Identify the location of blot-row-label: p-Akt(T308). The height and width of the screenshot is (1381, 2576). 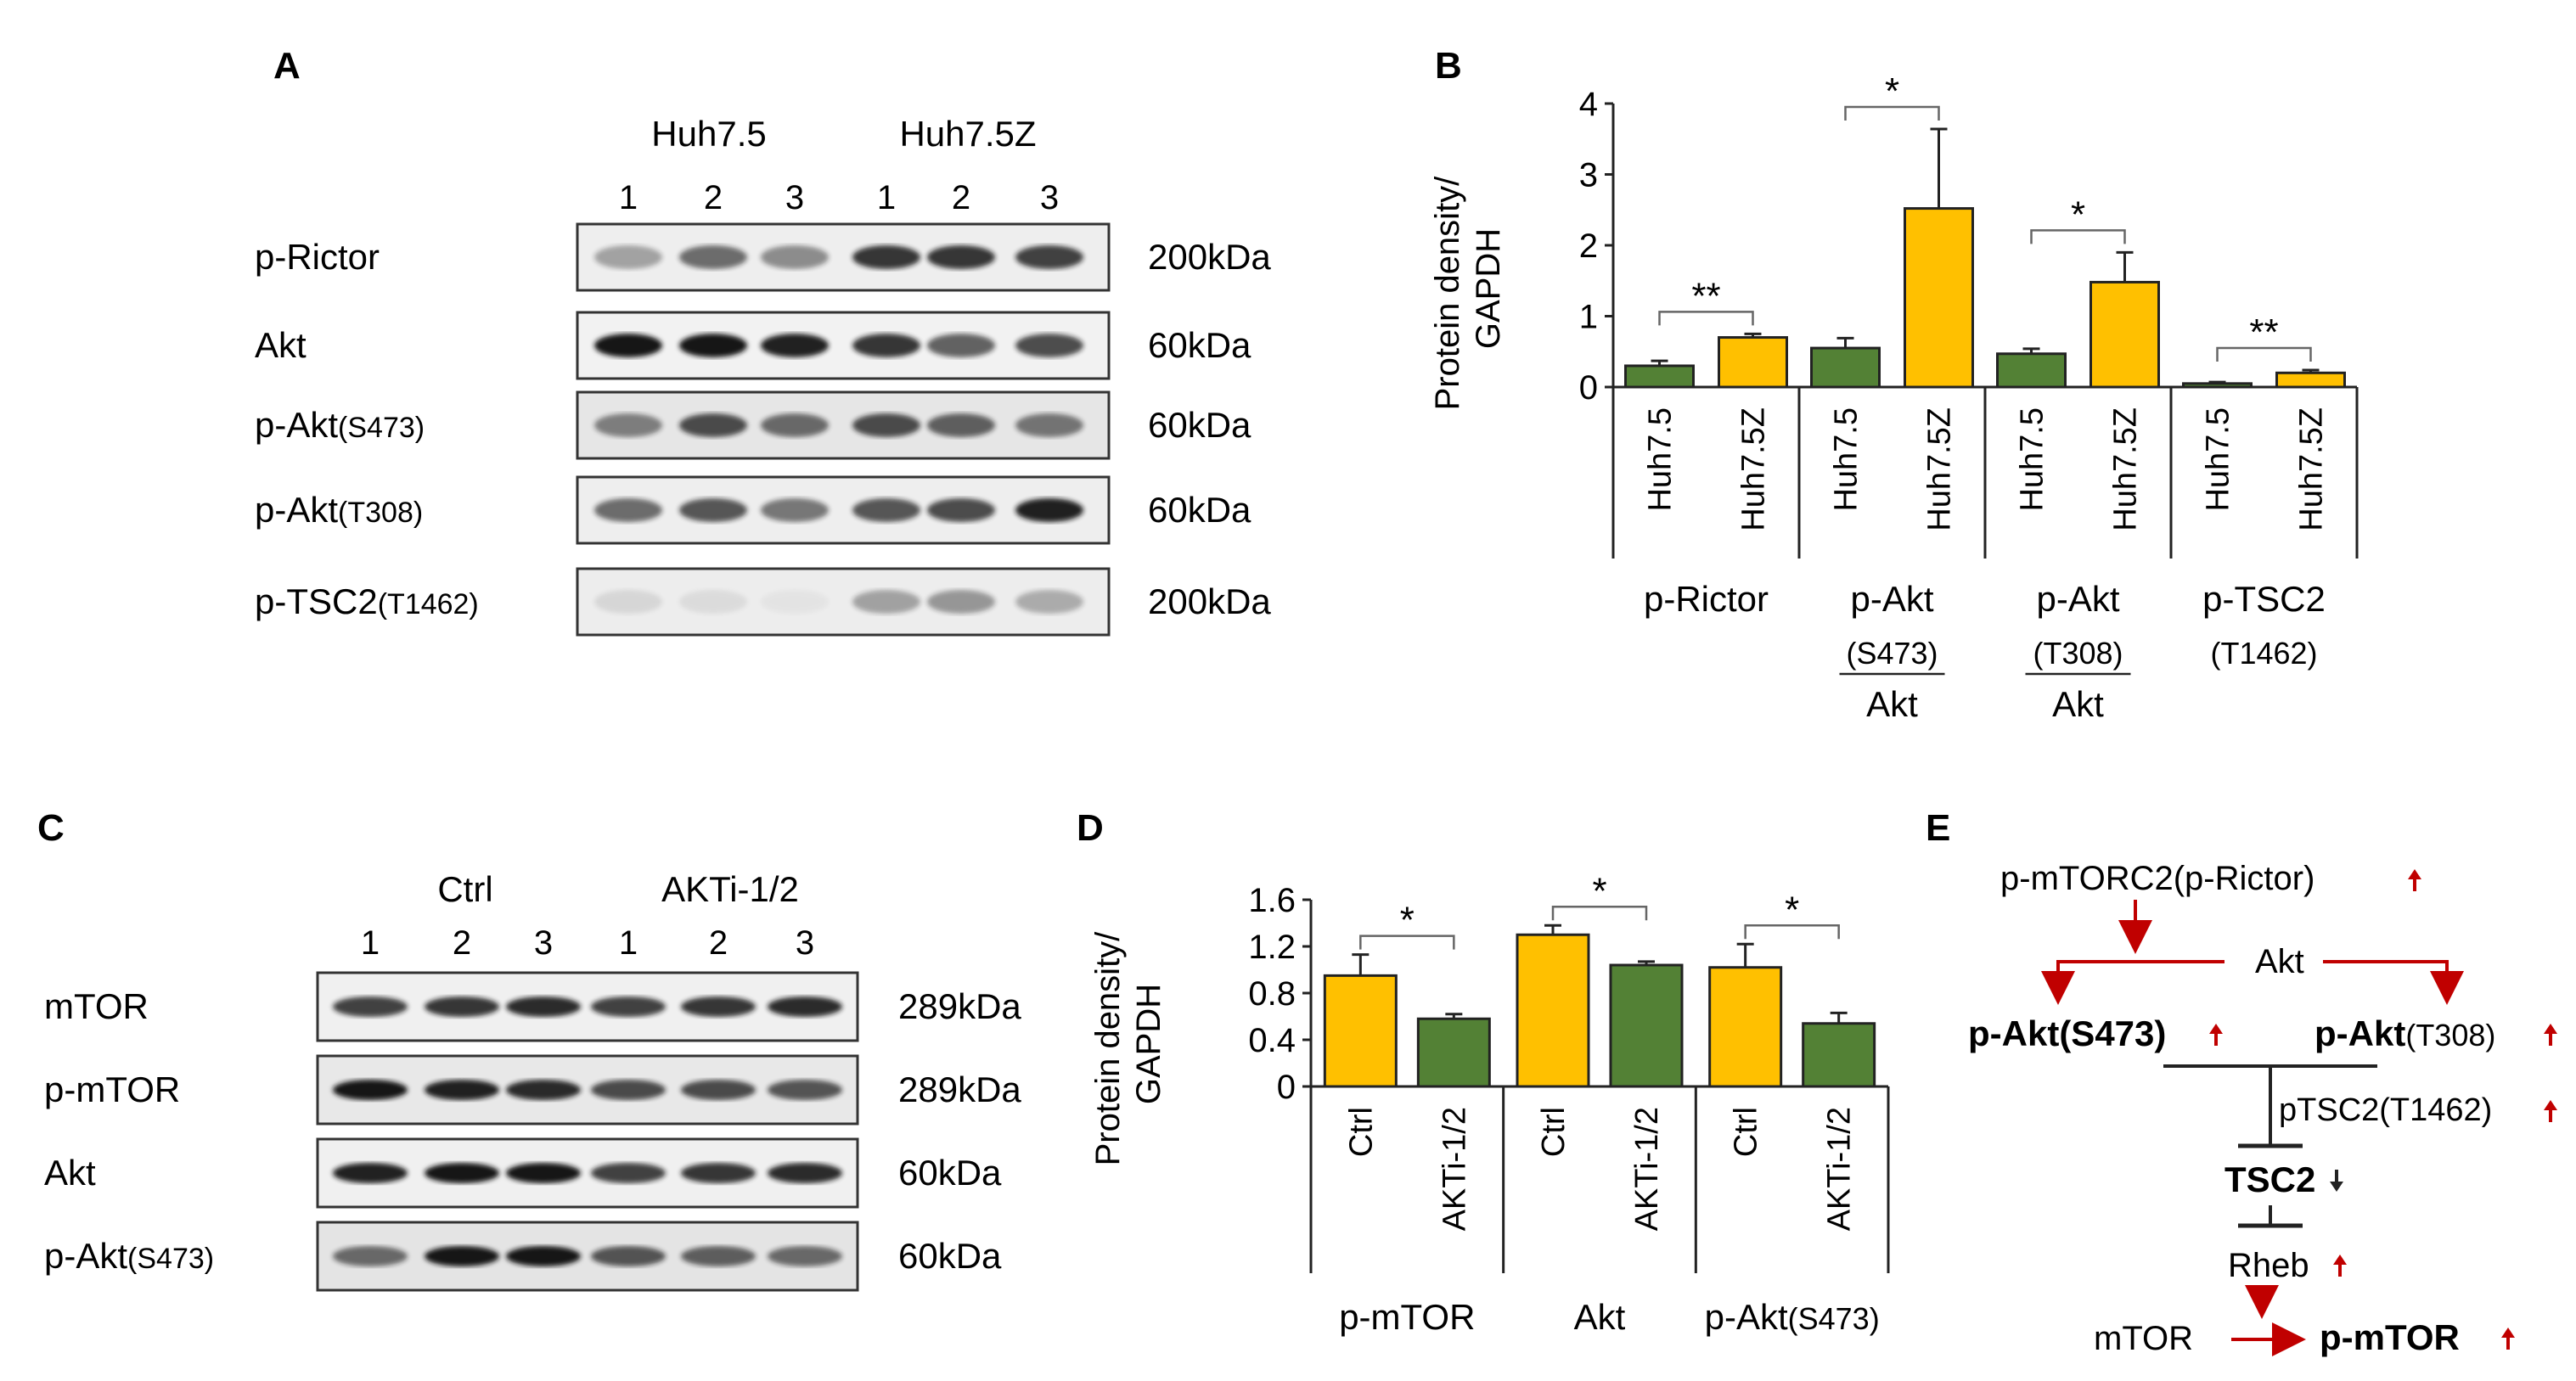
(339, 510).